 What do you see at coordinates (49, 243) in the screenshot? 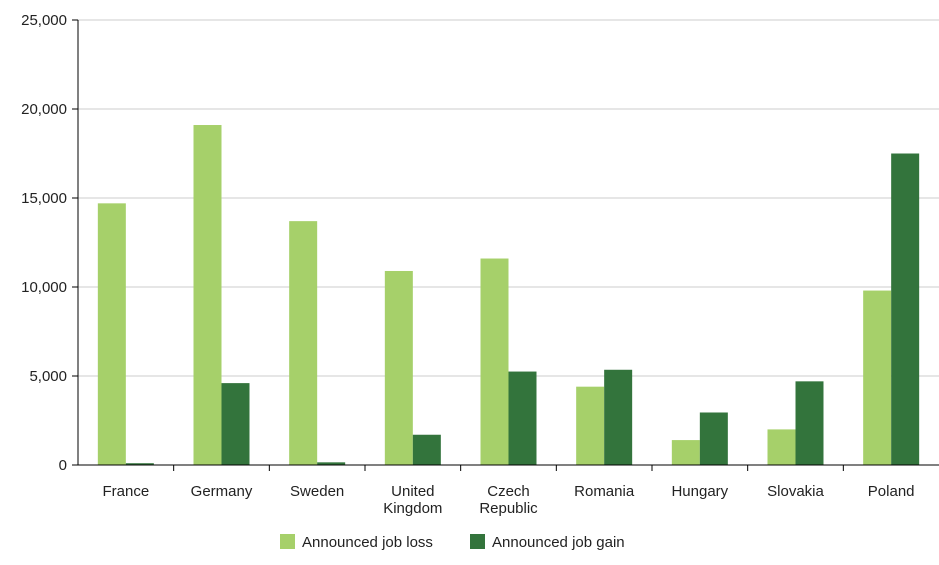
I see `y-axis-ticks: 0 5,000 10,000 15,000 20,000 25,000` at bounding box center [49, 243].